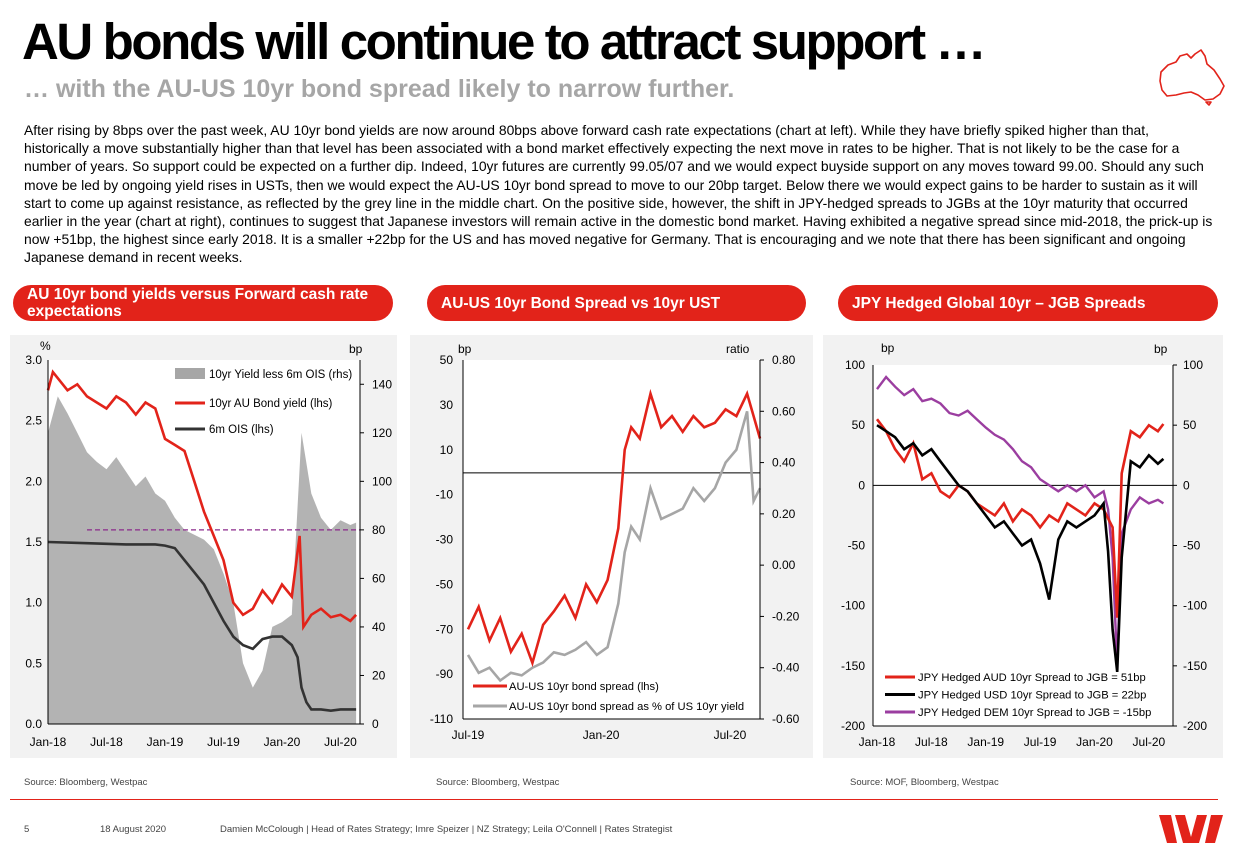 Image resolution: width=1235 pixels, height=854 pixels. Describe the element at coordinates (241, 430) in the screenshot. I see `legend-label: 6m OIS (lhs)` at that location.